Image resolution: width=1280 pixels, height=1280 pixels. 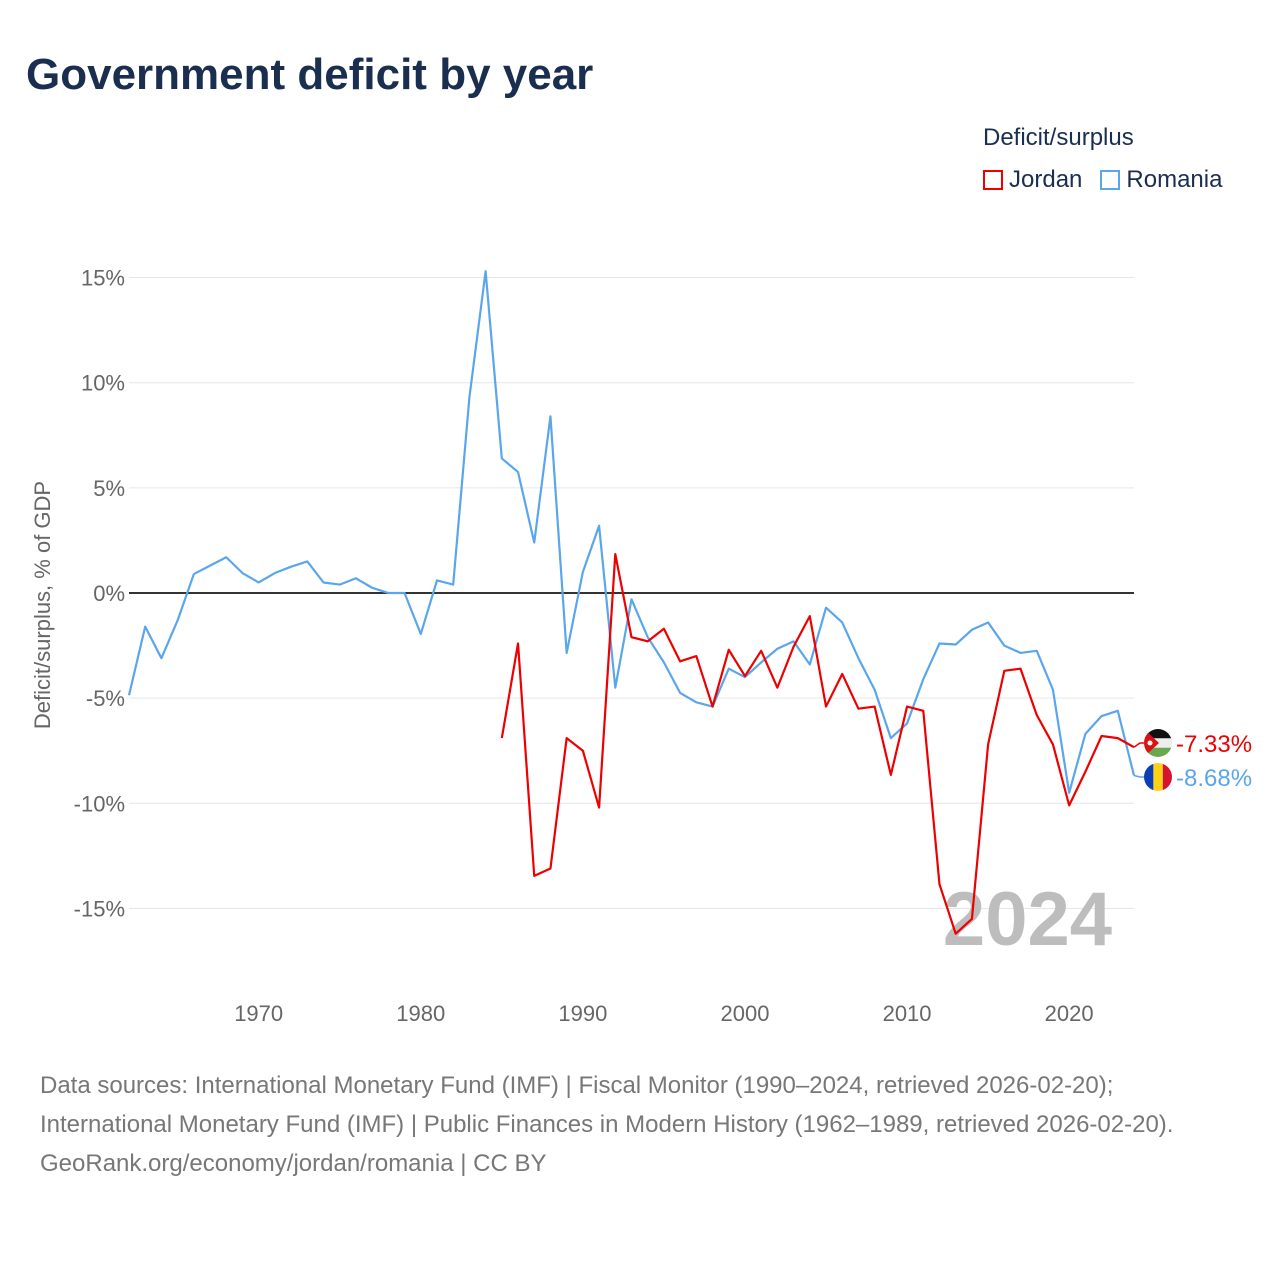 I want to click on jordan-flag-icon, so click(x=1158, y=743).